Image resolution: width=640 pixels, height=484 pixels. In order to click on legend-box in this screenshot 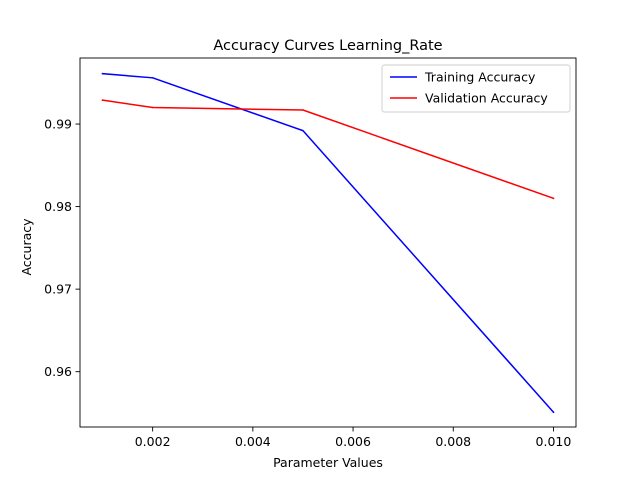, I will do `click(476, 88)`.